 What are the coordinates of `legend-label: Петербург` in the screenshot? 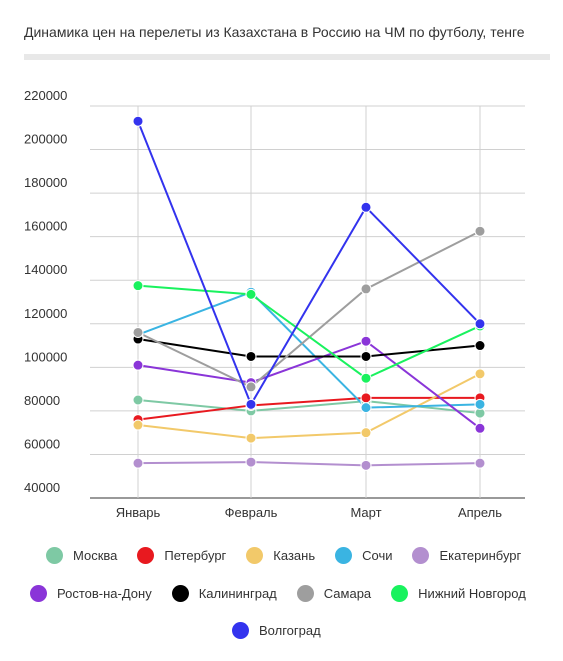 It's located at (195, 555).